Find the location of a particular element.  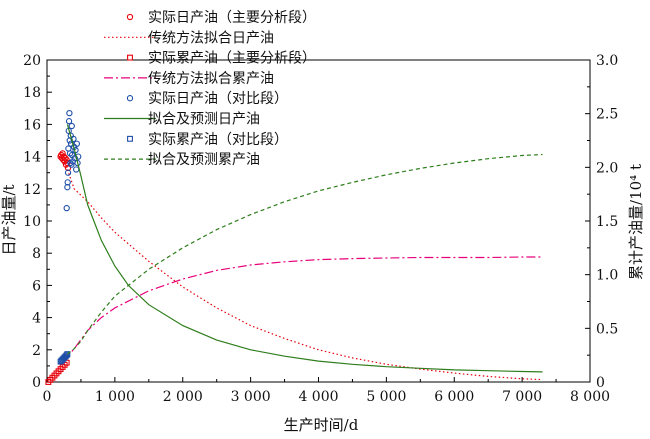

y2-tick-label: 0.5 is located at coordinates (607, 329).